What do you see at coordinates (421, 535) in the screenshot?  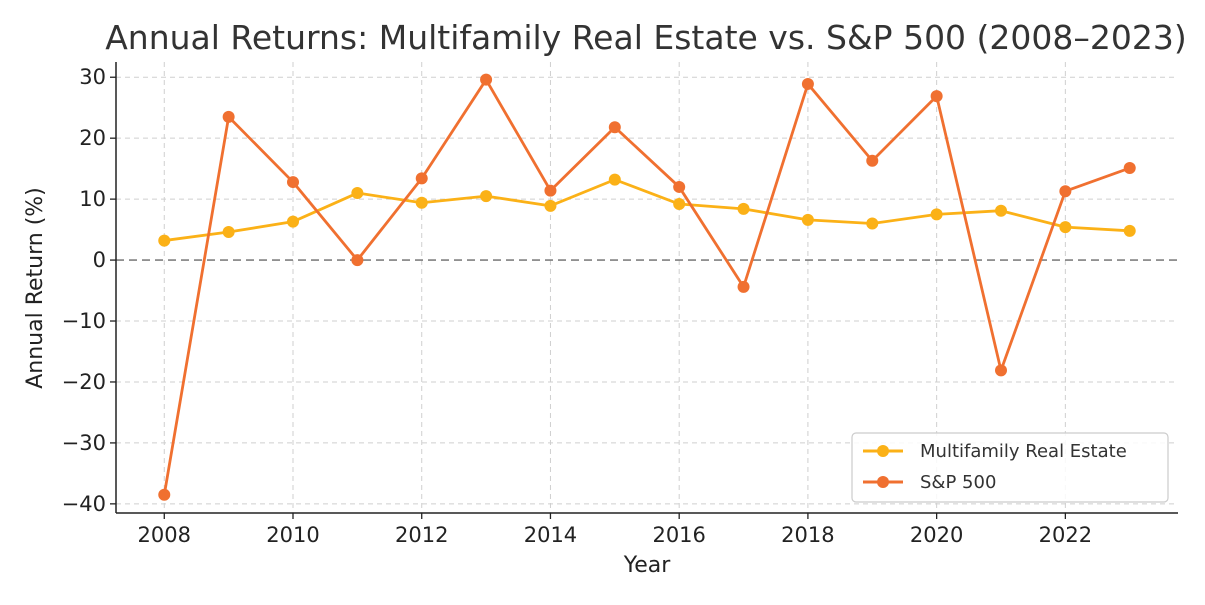 I see `x-tick-label: 2012` at bounding box center [421, 535].